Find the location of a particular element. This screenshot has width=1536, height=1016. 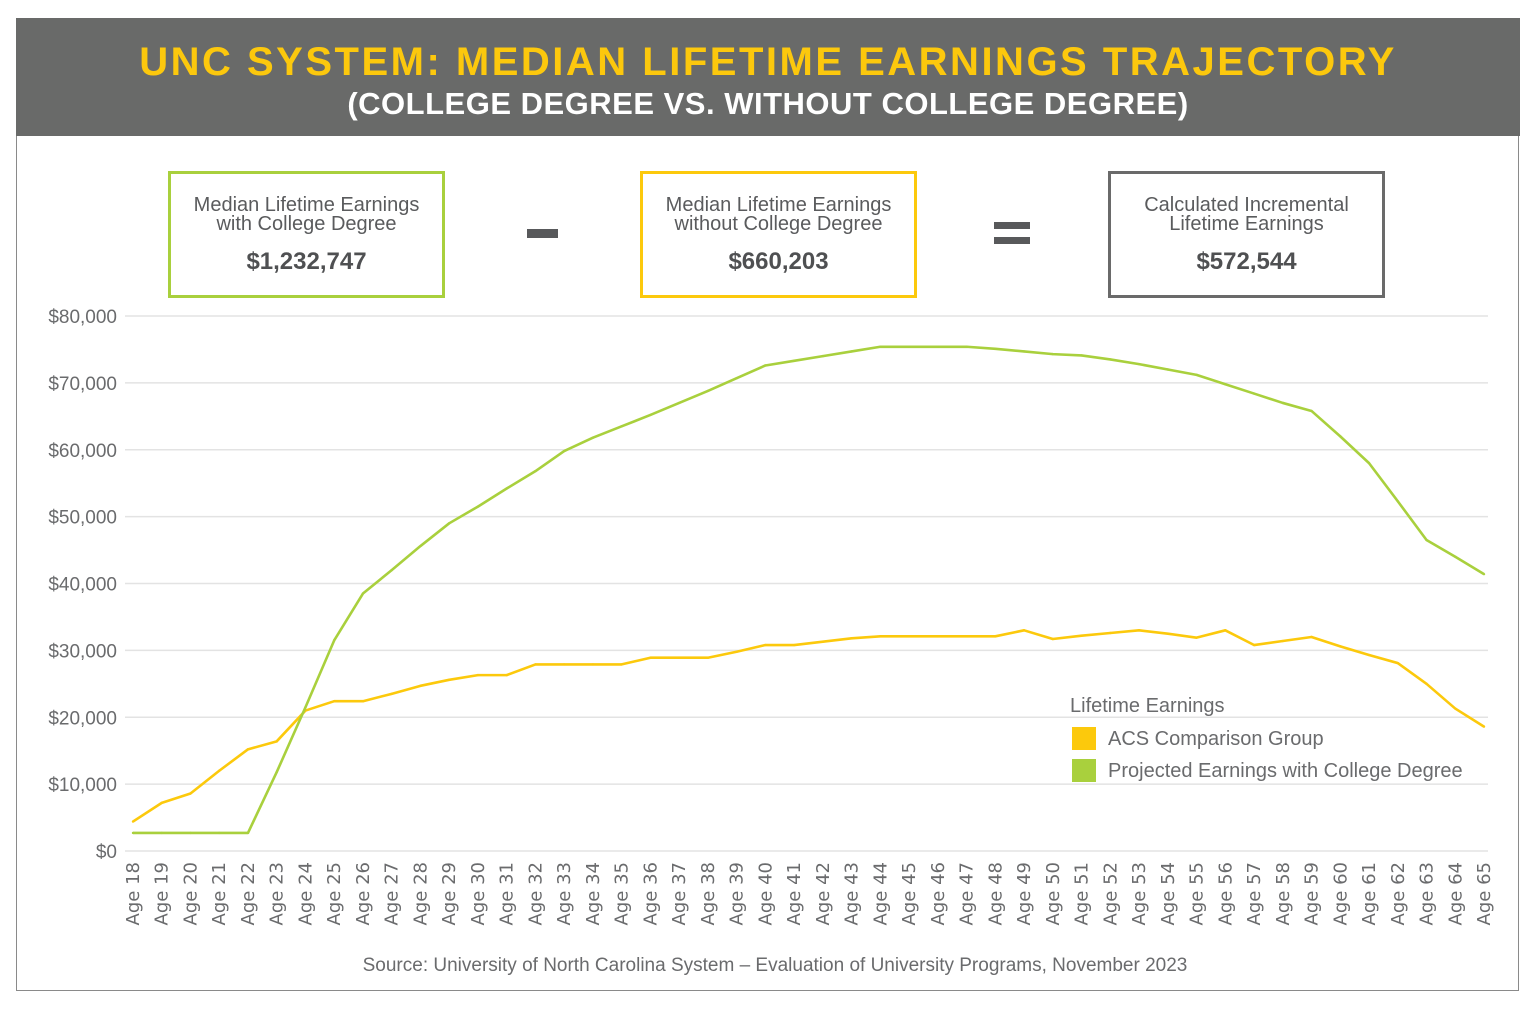

label-line: Lifetime Earnings is located at coordinates (1246, 224).